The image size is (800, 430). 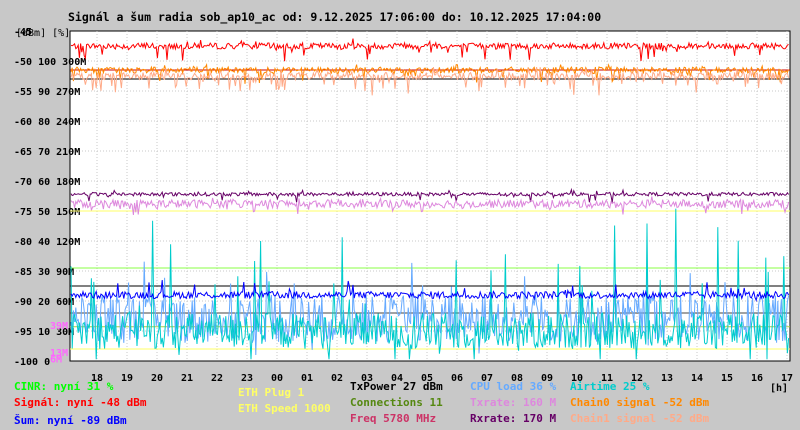 I want to click on y-tick-label: -95 10 30M, so click(x=44, y=332).